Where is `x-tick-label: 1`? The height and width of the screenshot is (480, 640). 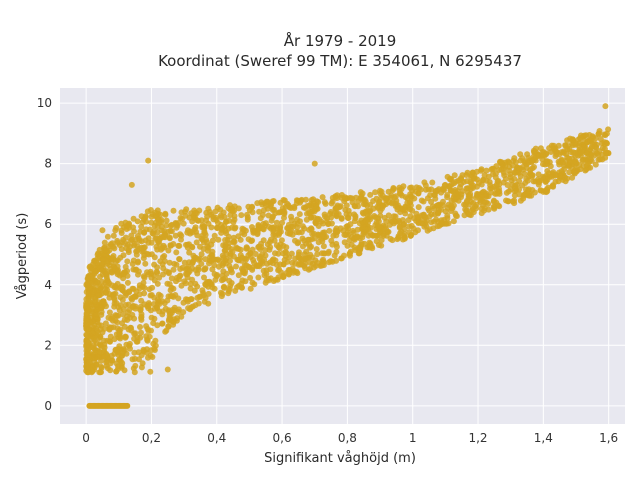
x-tick-label: 1 is located at coordinates (413, 438).